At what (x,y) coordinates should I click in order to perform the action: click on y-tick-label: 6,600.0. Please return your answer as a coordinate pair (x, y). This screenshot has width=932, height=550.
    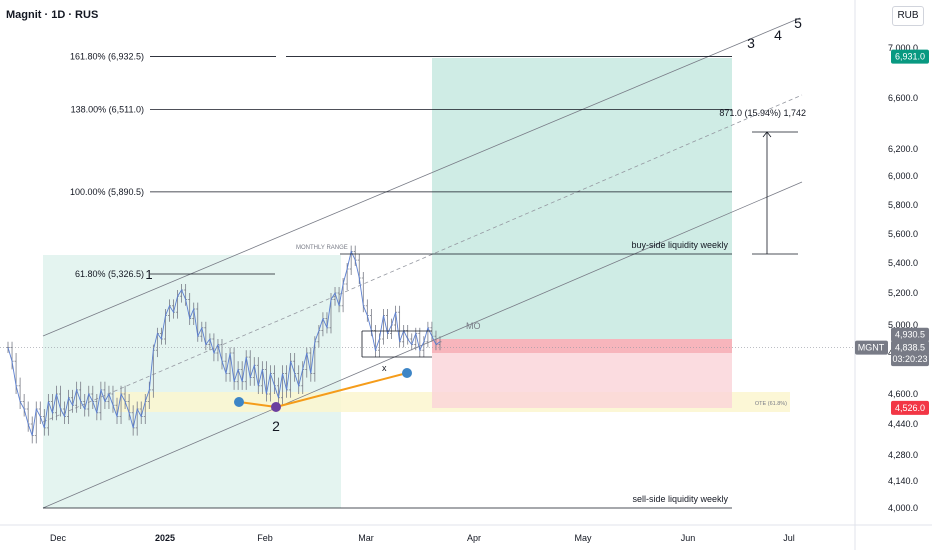
    Looking at the image, I should click on (903, 98).